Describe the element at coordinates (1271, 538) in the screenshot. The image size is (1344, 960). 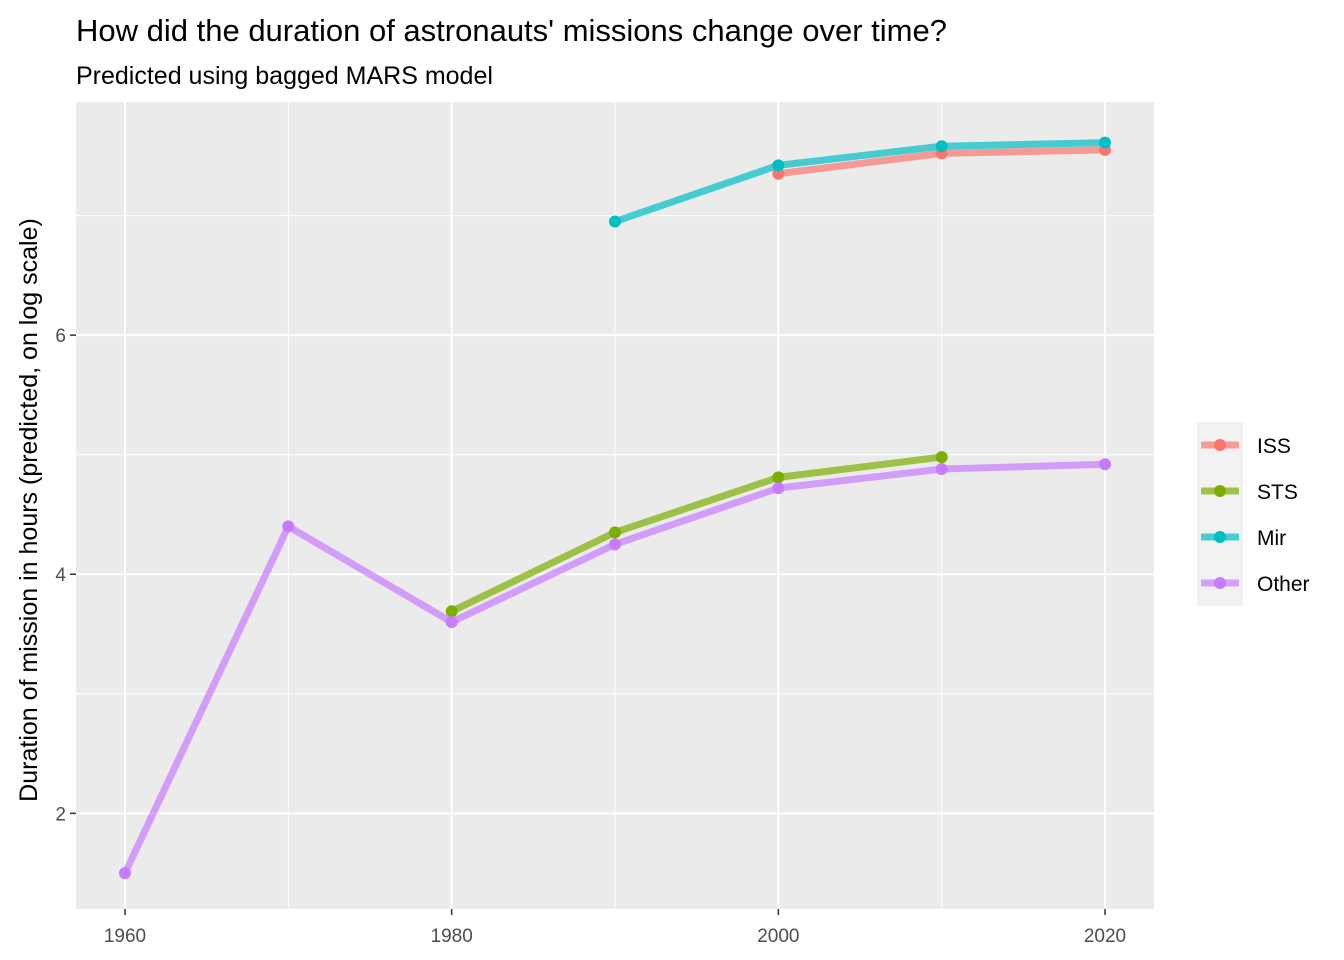
I see `legend-label-mir: Mir` at that location.